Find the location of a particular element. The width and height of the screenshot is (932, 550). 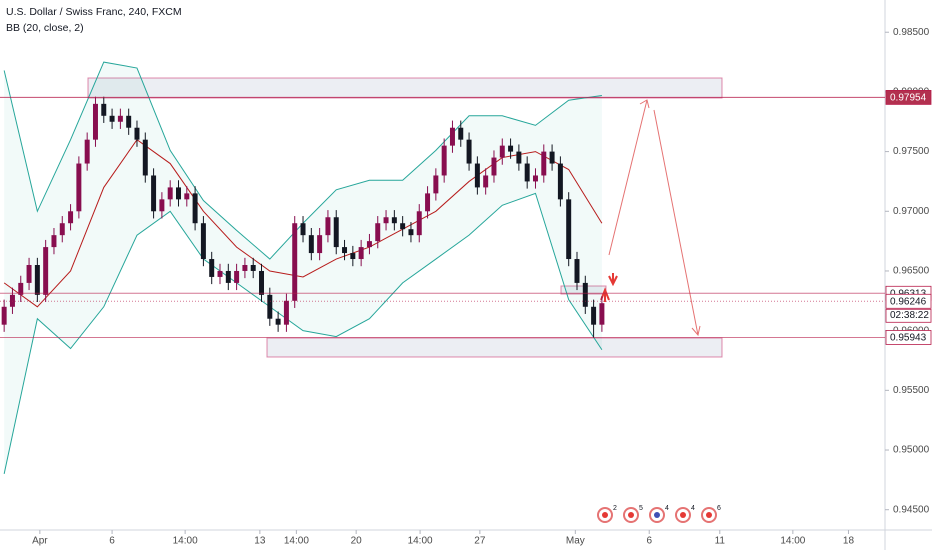

down-arrow is located at coordinates (677, 223).